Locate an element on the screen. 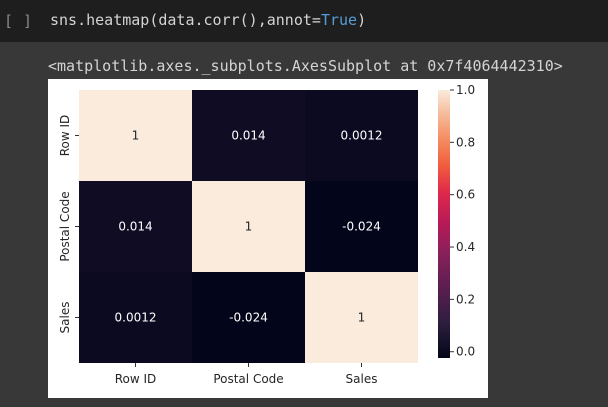 Image resolution: width=608 pixels, height=407 pixels. code-cell: [ ] sns.heatmap(data.corr(),annot=True) is located at coordinates (304, 21).